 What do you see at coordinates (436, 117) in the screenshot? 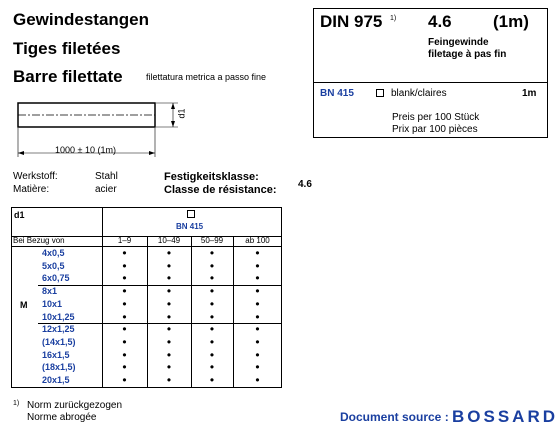
I see `price: Preis per 100 Stück` at bounding box center [436, 117].